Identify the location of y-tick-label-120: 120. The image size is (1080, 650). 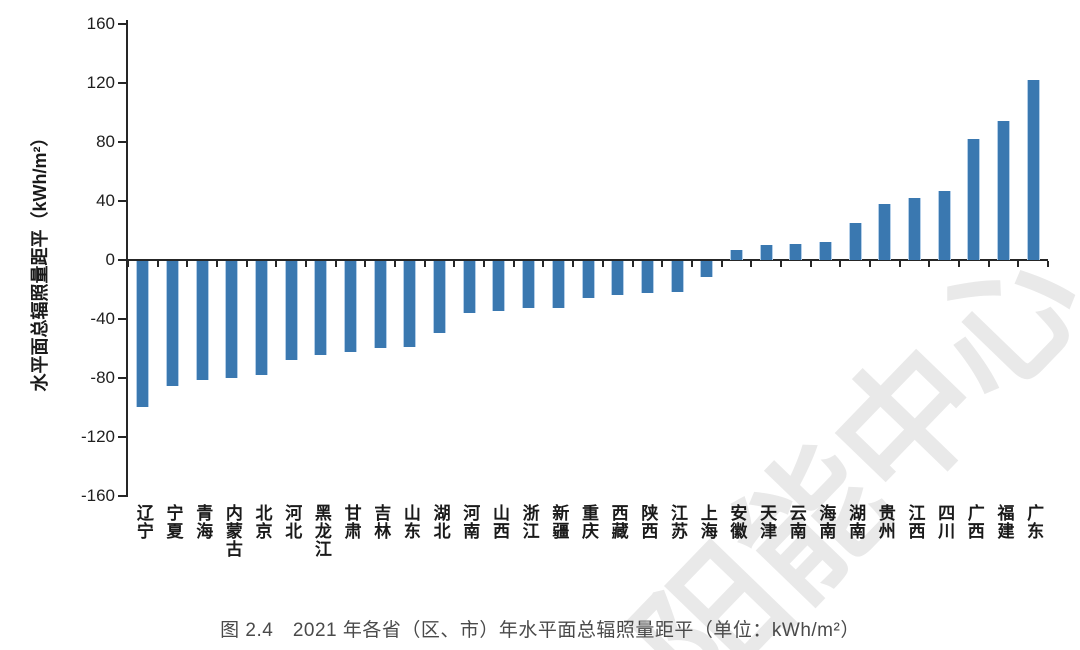
(100, 82).